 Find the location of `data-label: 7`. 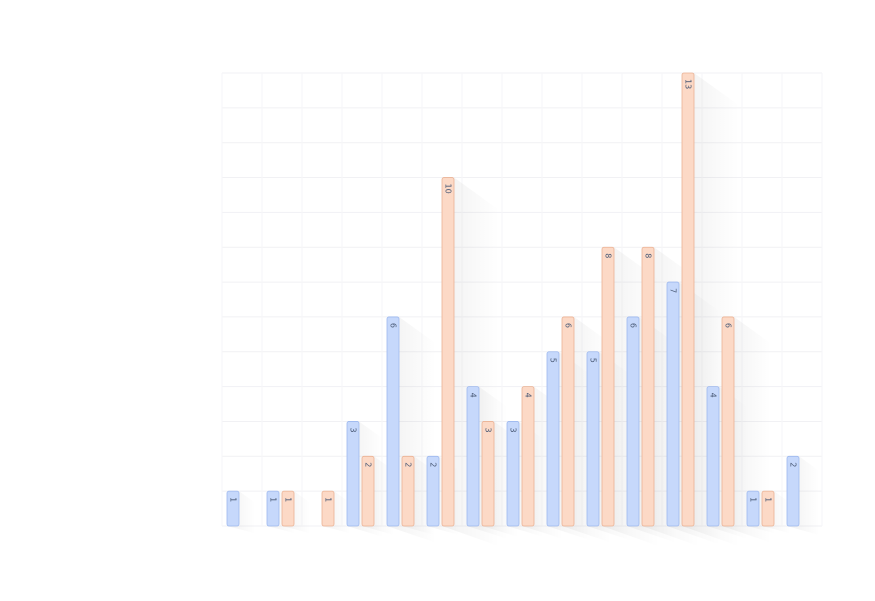

data-label: 7 is located at coordinates (673, 290).